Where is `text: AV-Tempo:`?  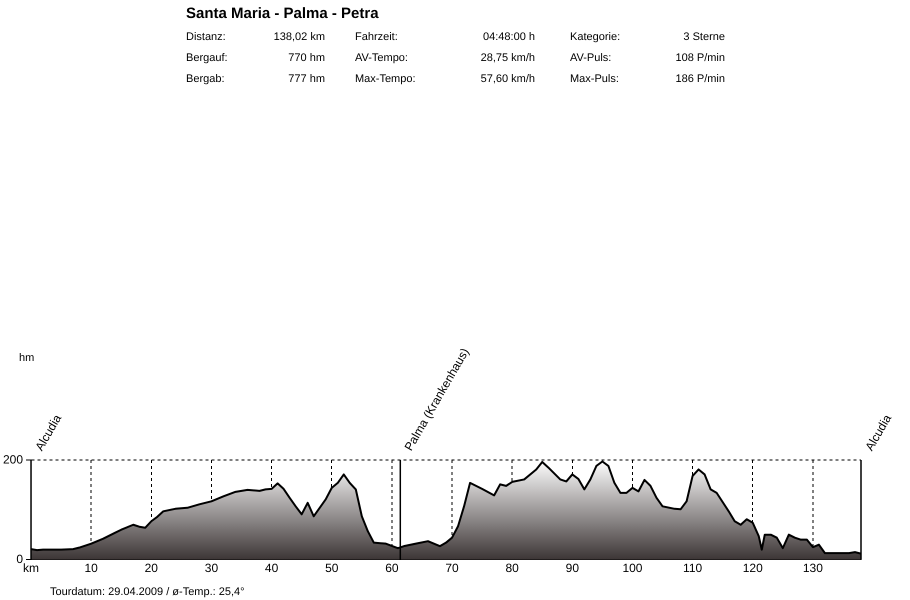
text: AV-Tempo: is located at coordinates (381, 58).